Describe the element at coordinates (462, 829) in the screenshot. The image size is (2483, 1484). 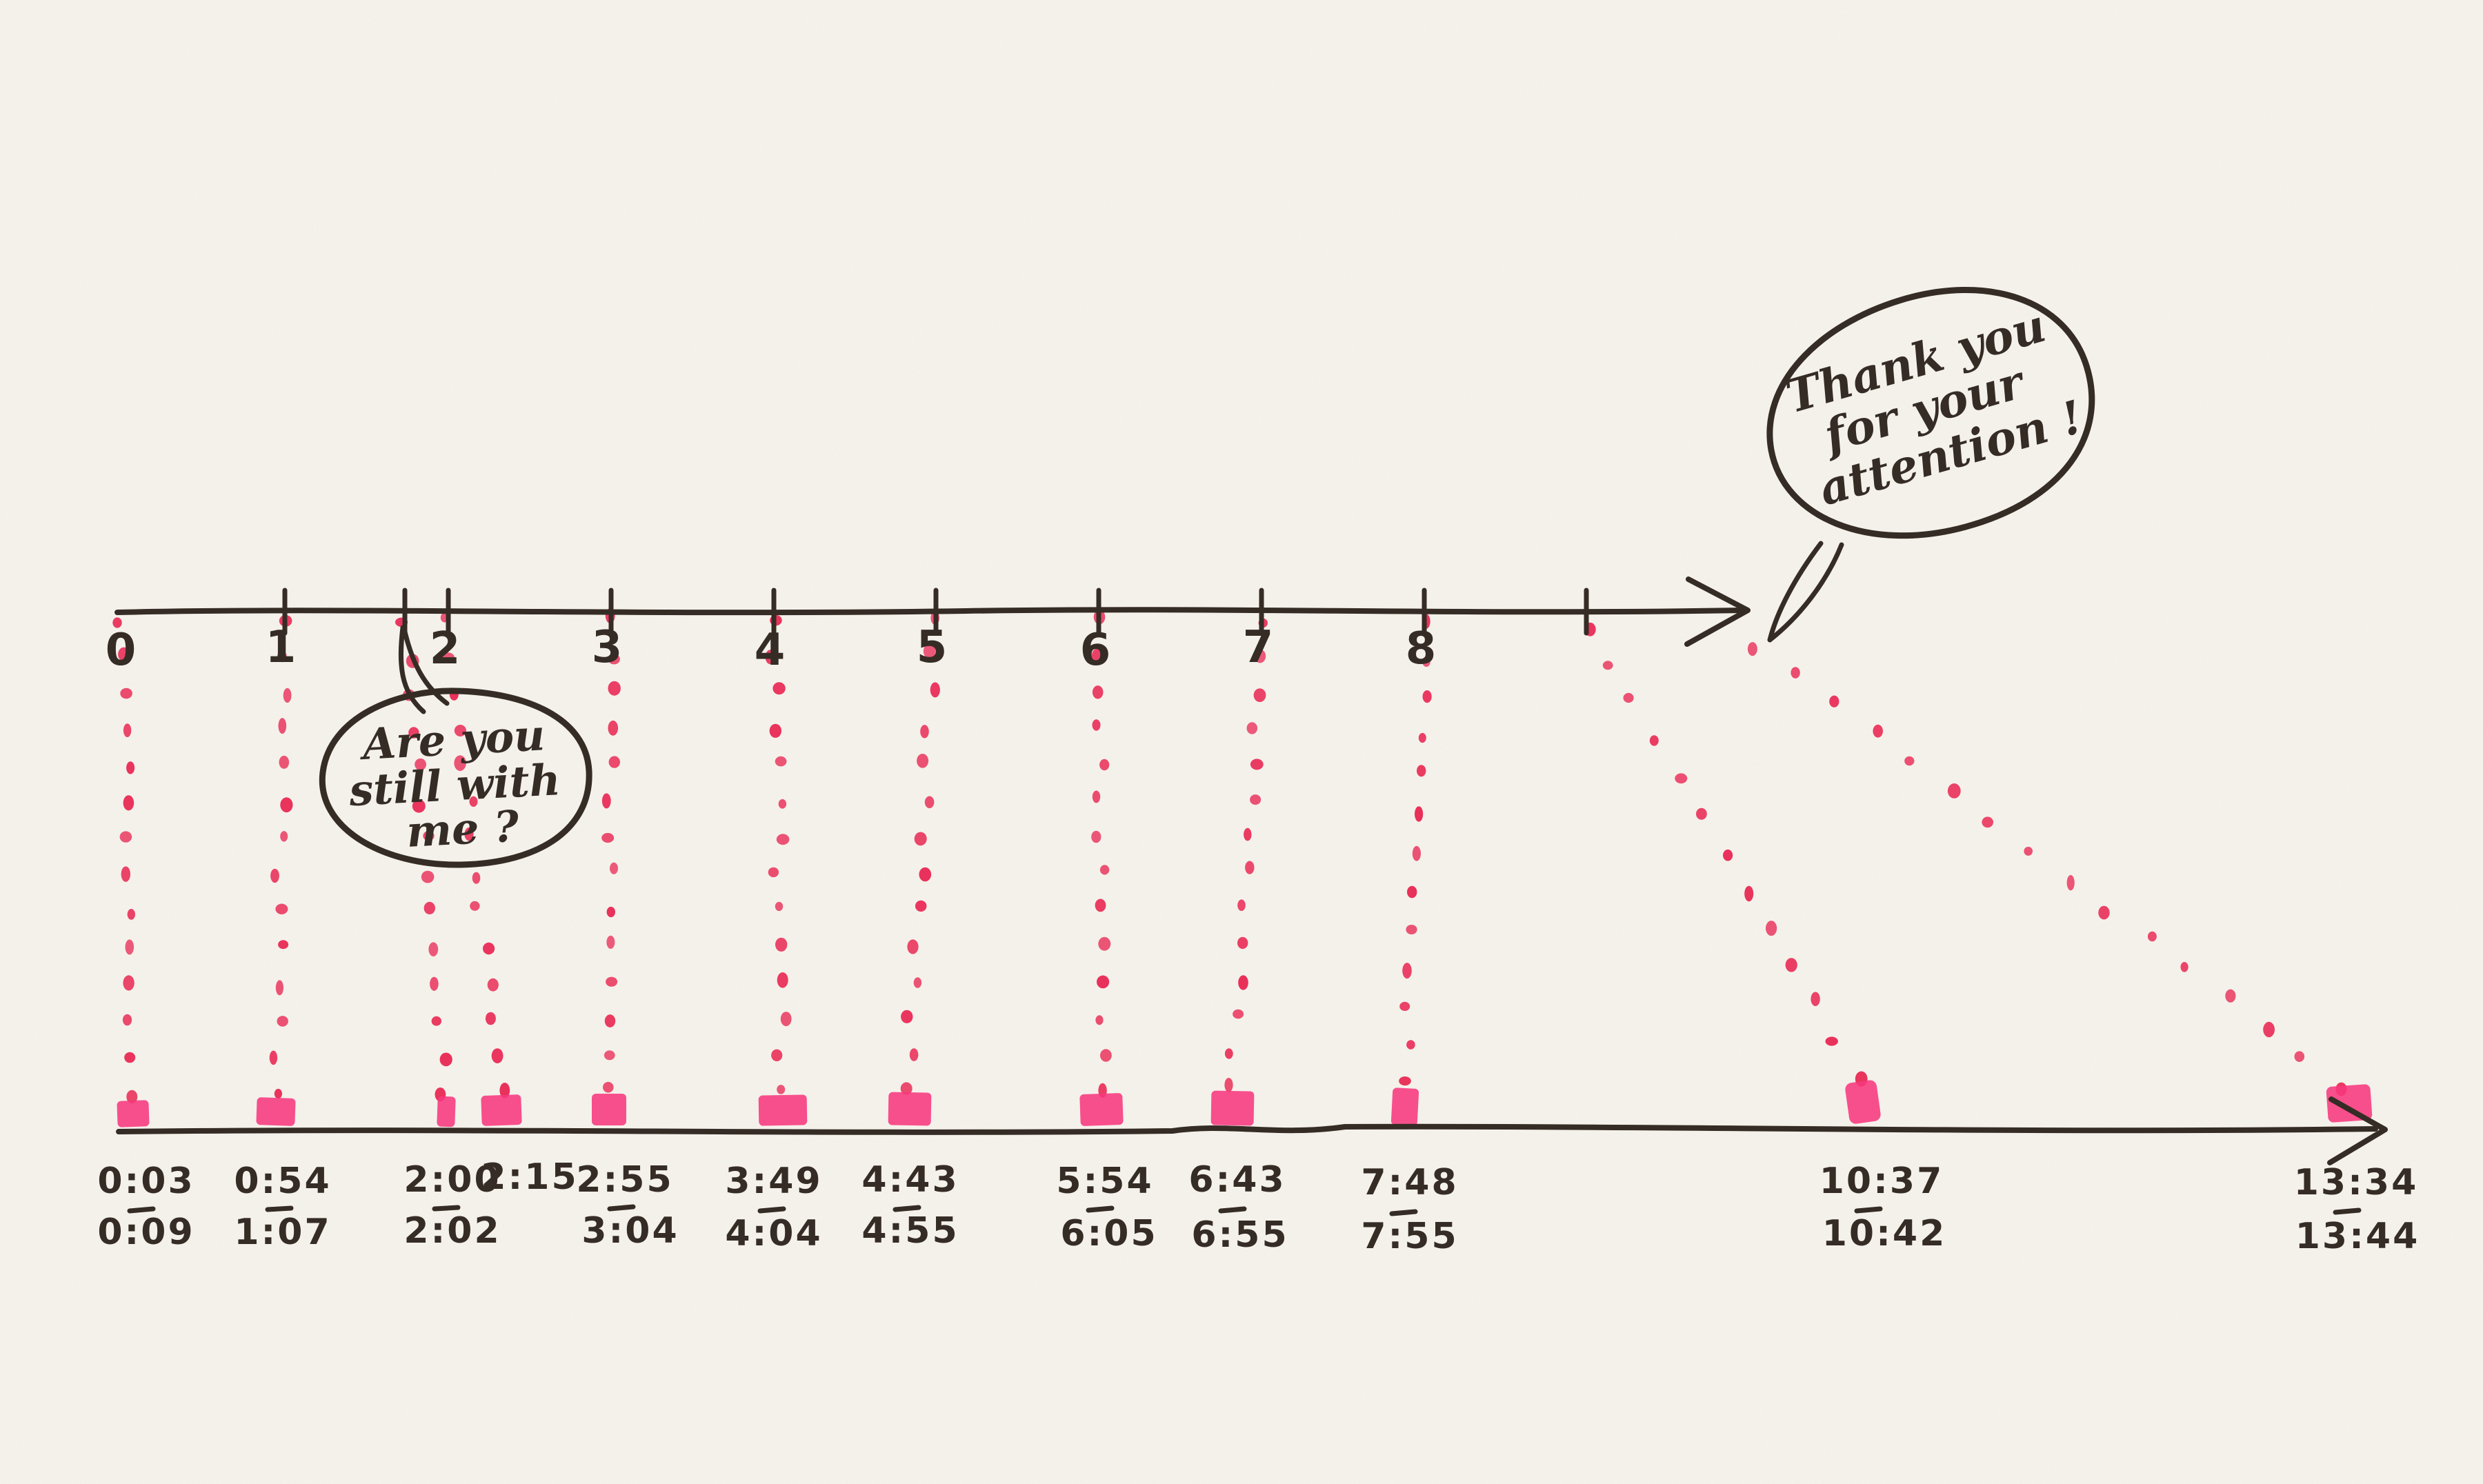
I see `bubble-text-line: me ?` at that location.